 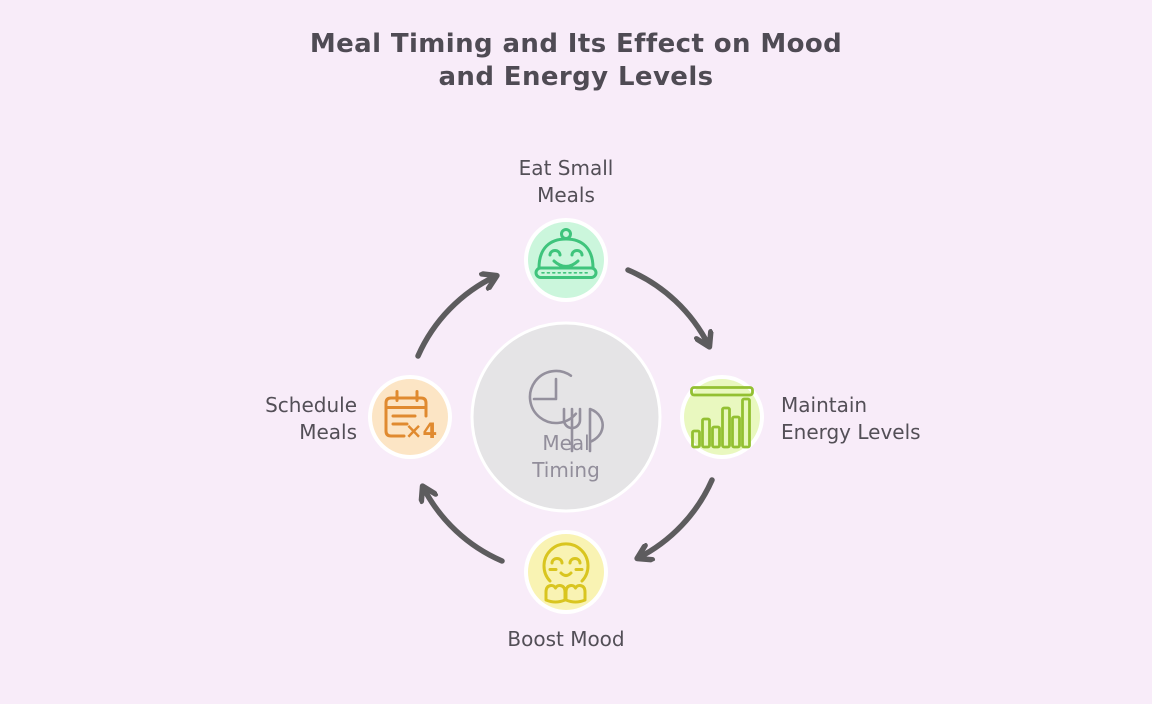 I want to click on label-line-1: Eat Small, so click(x=566, y=168).